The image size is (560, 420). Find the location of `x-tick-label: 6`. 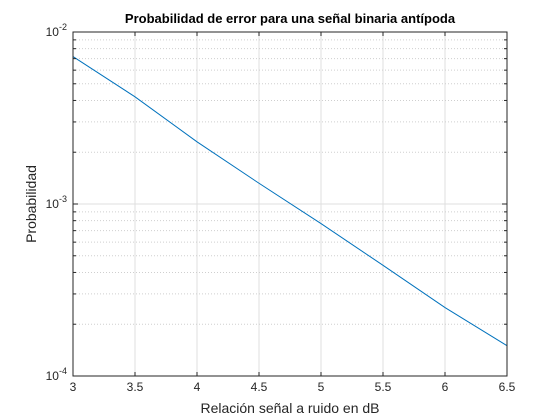

x-tick-label: 6 is located at coordinates (445, 387).